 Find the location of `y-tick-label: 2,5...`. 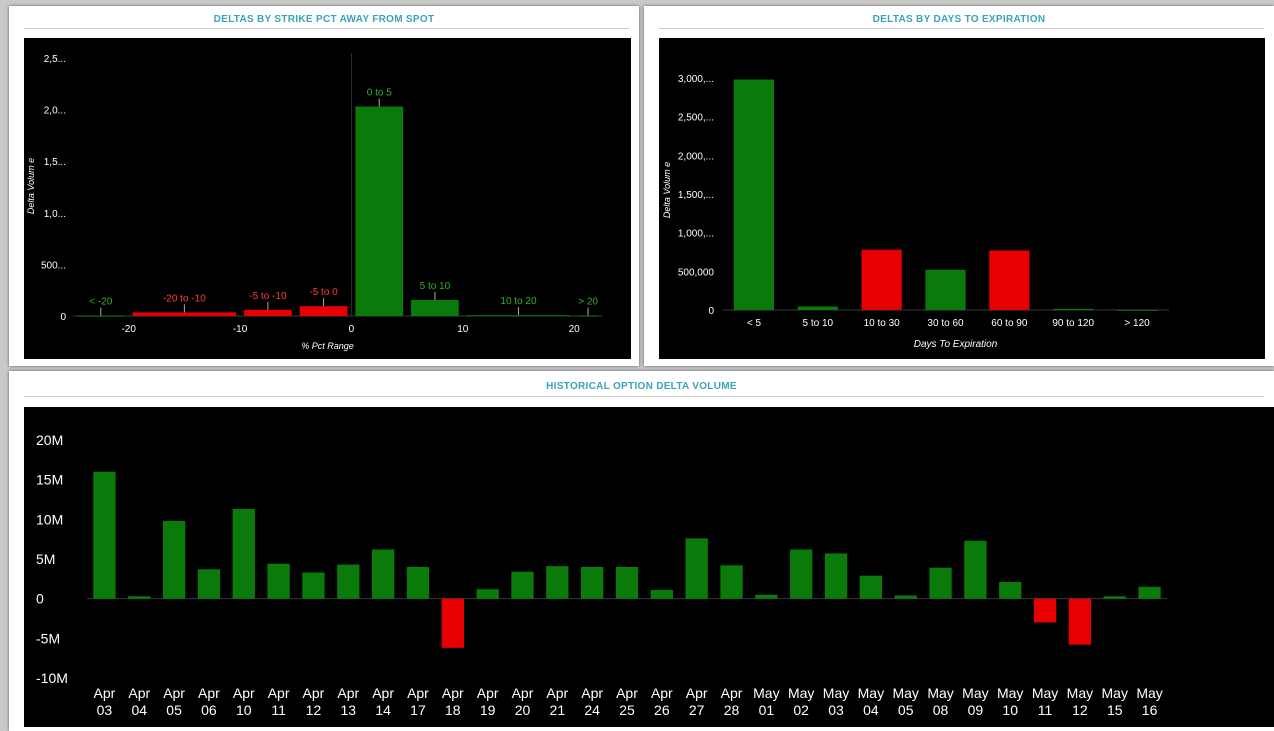

y-tick-label: 2,5... is located at coordinates (55, 59).